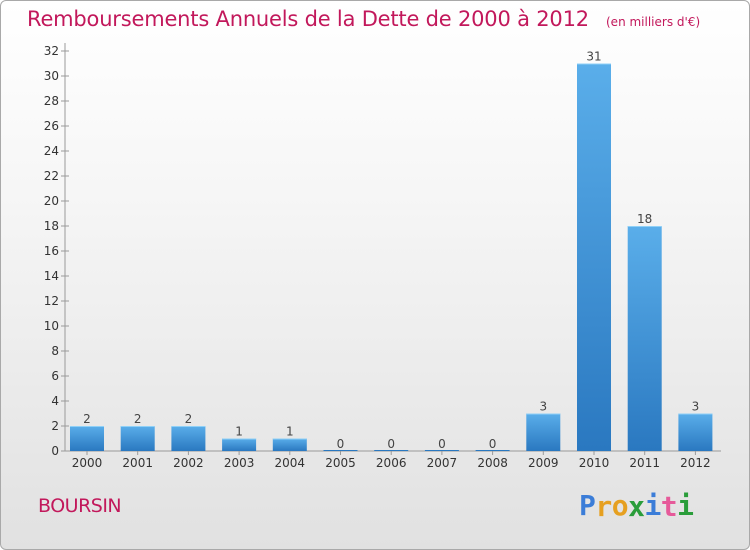  What do you see at coordinates (51, 201) in the screenshot?
I see `y-tick-label: 20` at bounding box center [51, 201].